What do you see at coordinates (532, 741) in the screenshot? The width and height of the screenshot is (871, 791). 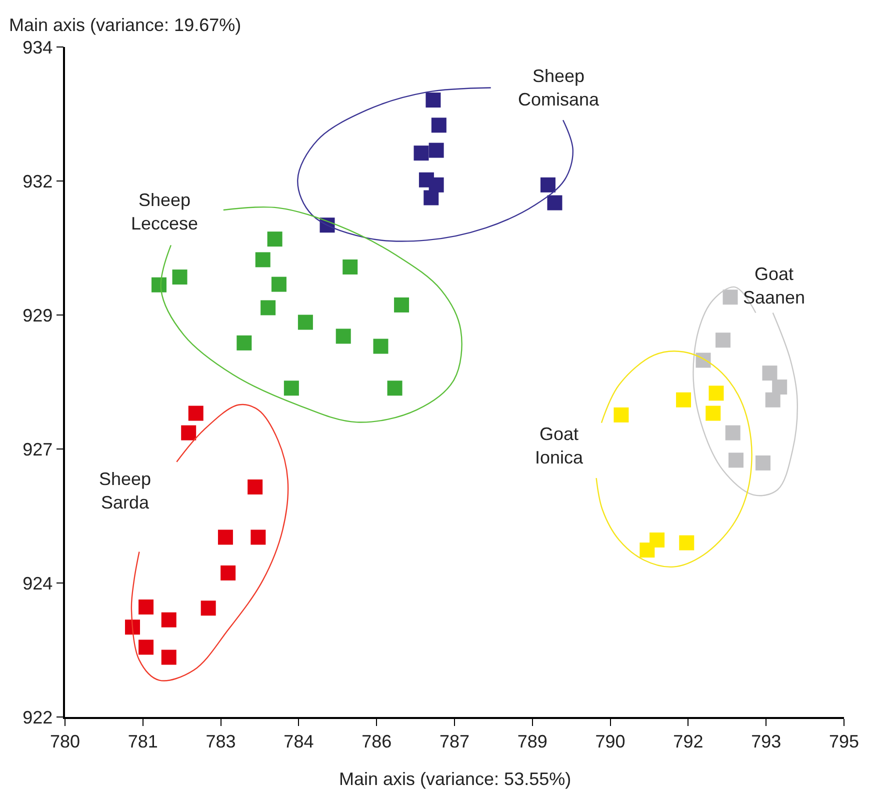 I see `x-tick-label: 789` at bounding box center [532, 741].